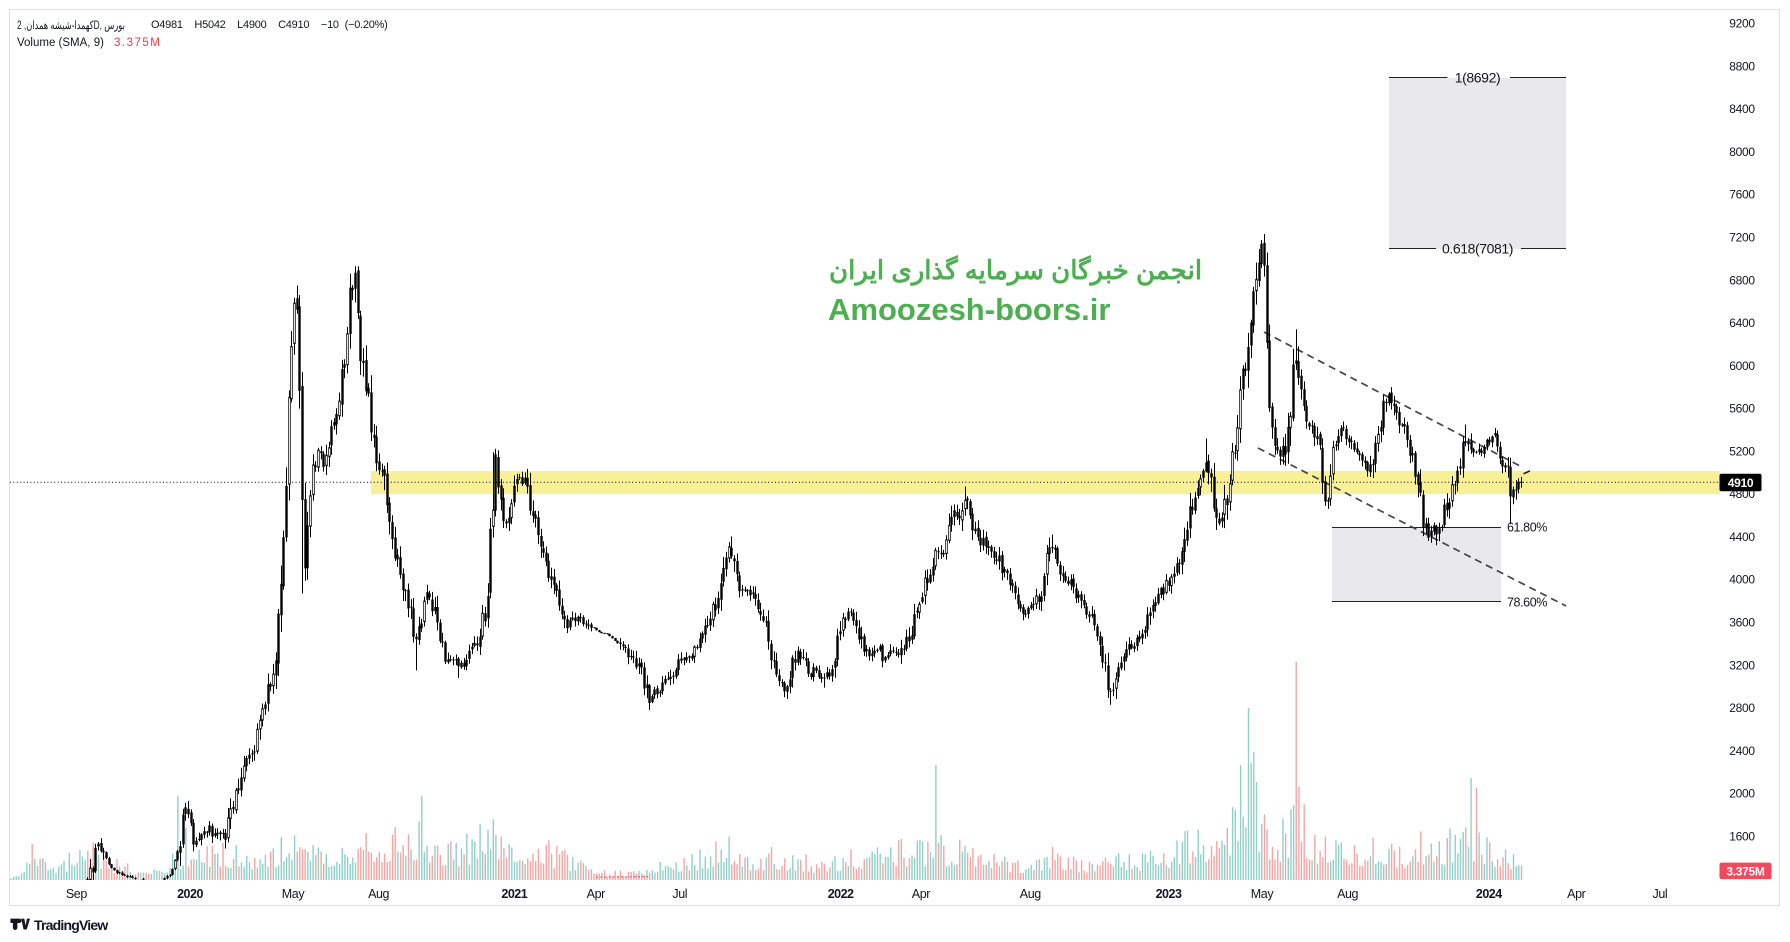 The height and width of the screenshot is (942, 1790). What do you see at coordinates (1742, 323) in the screenshot?
I see `svg-text: 6400` at bounding box center [1742, 323].